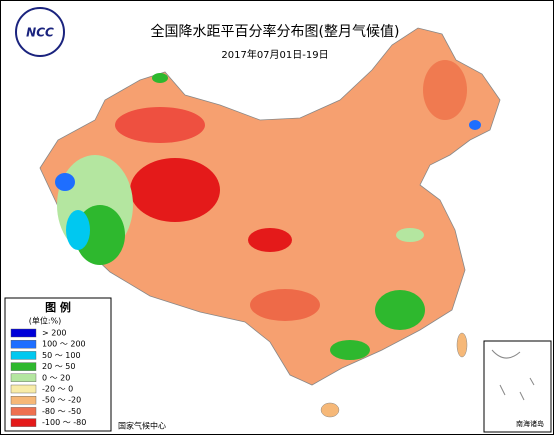 Image resolution: width=554 pixels, height=435 pixels. What do you see at coordinates (61, 411) in the screenshot?
I see `legend-label: -80 ～ -50` at bounding box center [61, 411].